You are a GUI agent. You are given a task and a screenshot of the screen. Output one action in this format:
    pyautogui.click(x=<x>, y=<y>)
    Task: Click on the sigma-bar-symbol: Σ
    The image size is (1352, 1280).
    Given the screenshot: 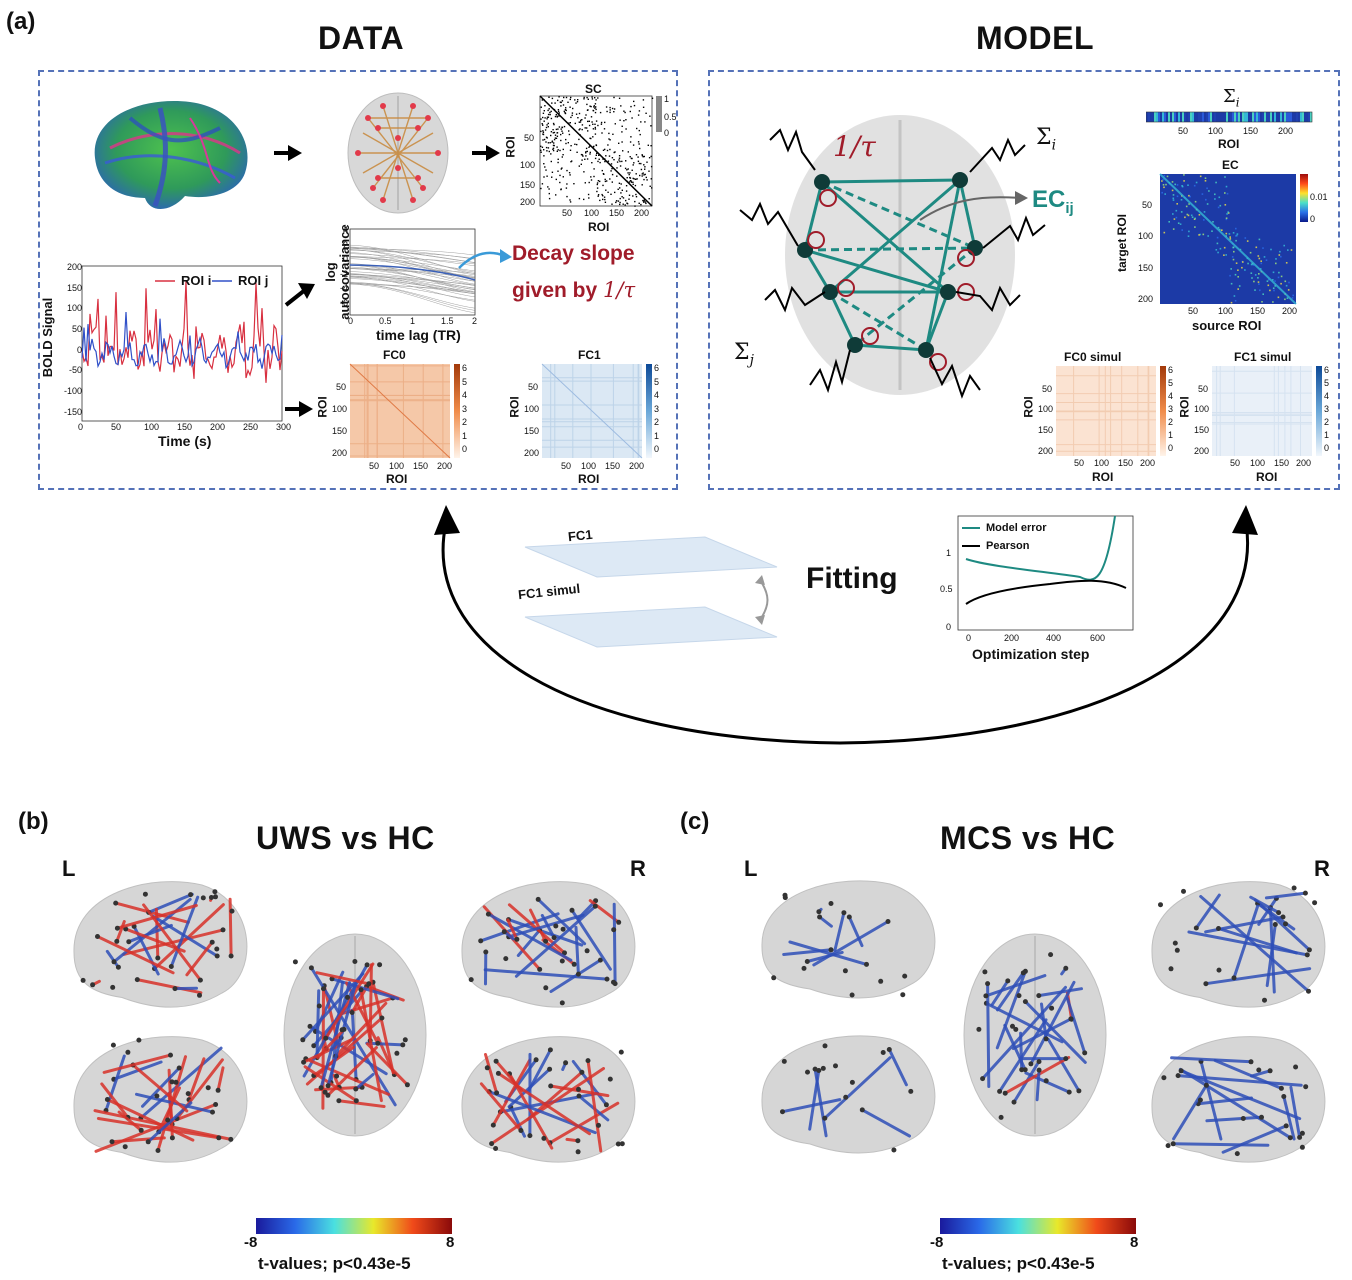 What is the action you would take?
    pyautogui.click(x=1229, y=96)
    